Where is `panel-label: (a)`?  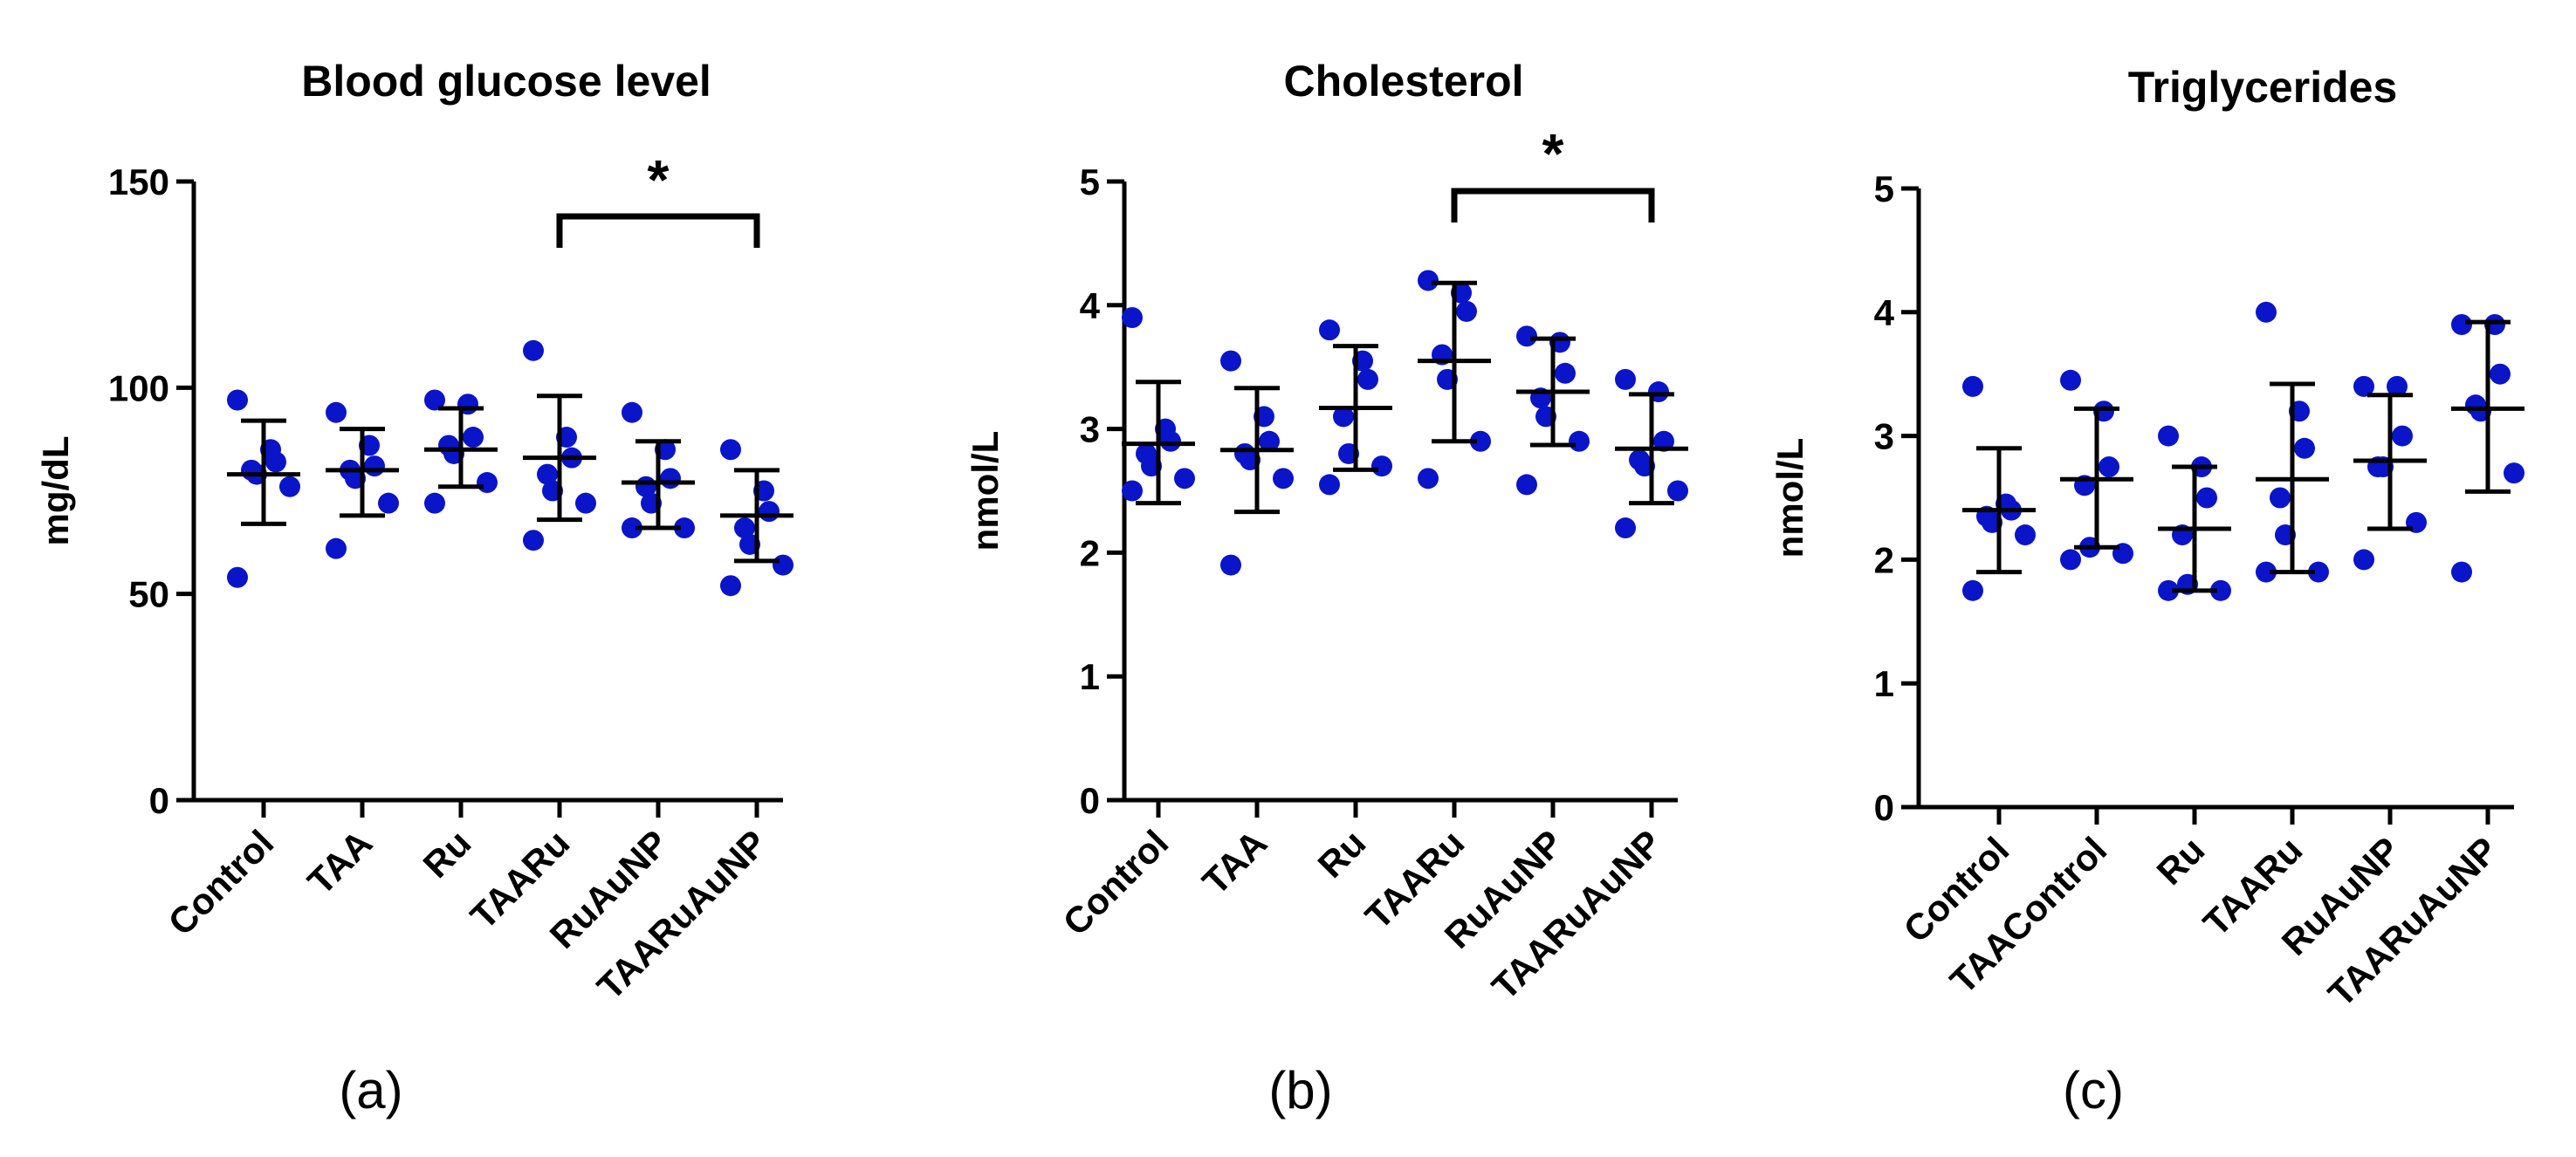 panel-label: (a) is located at coordinates (371, 1090).